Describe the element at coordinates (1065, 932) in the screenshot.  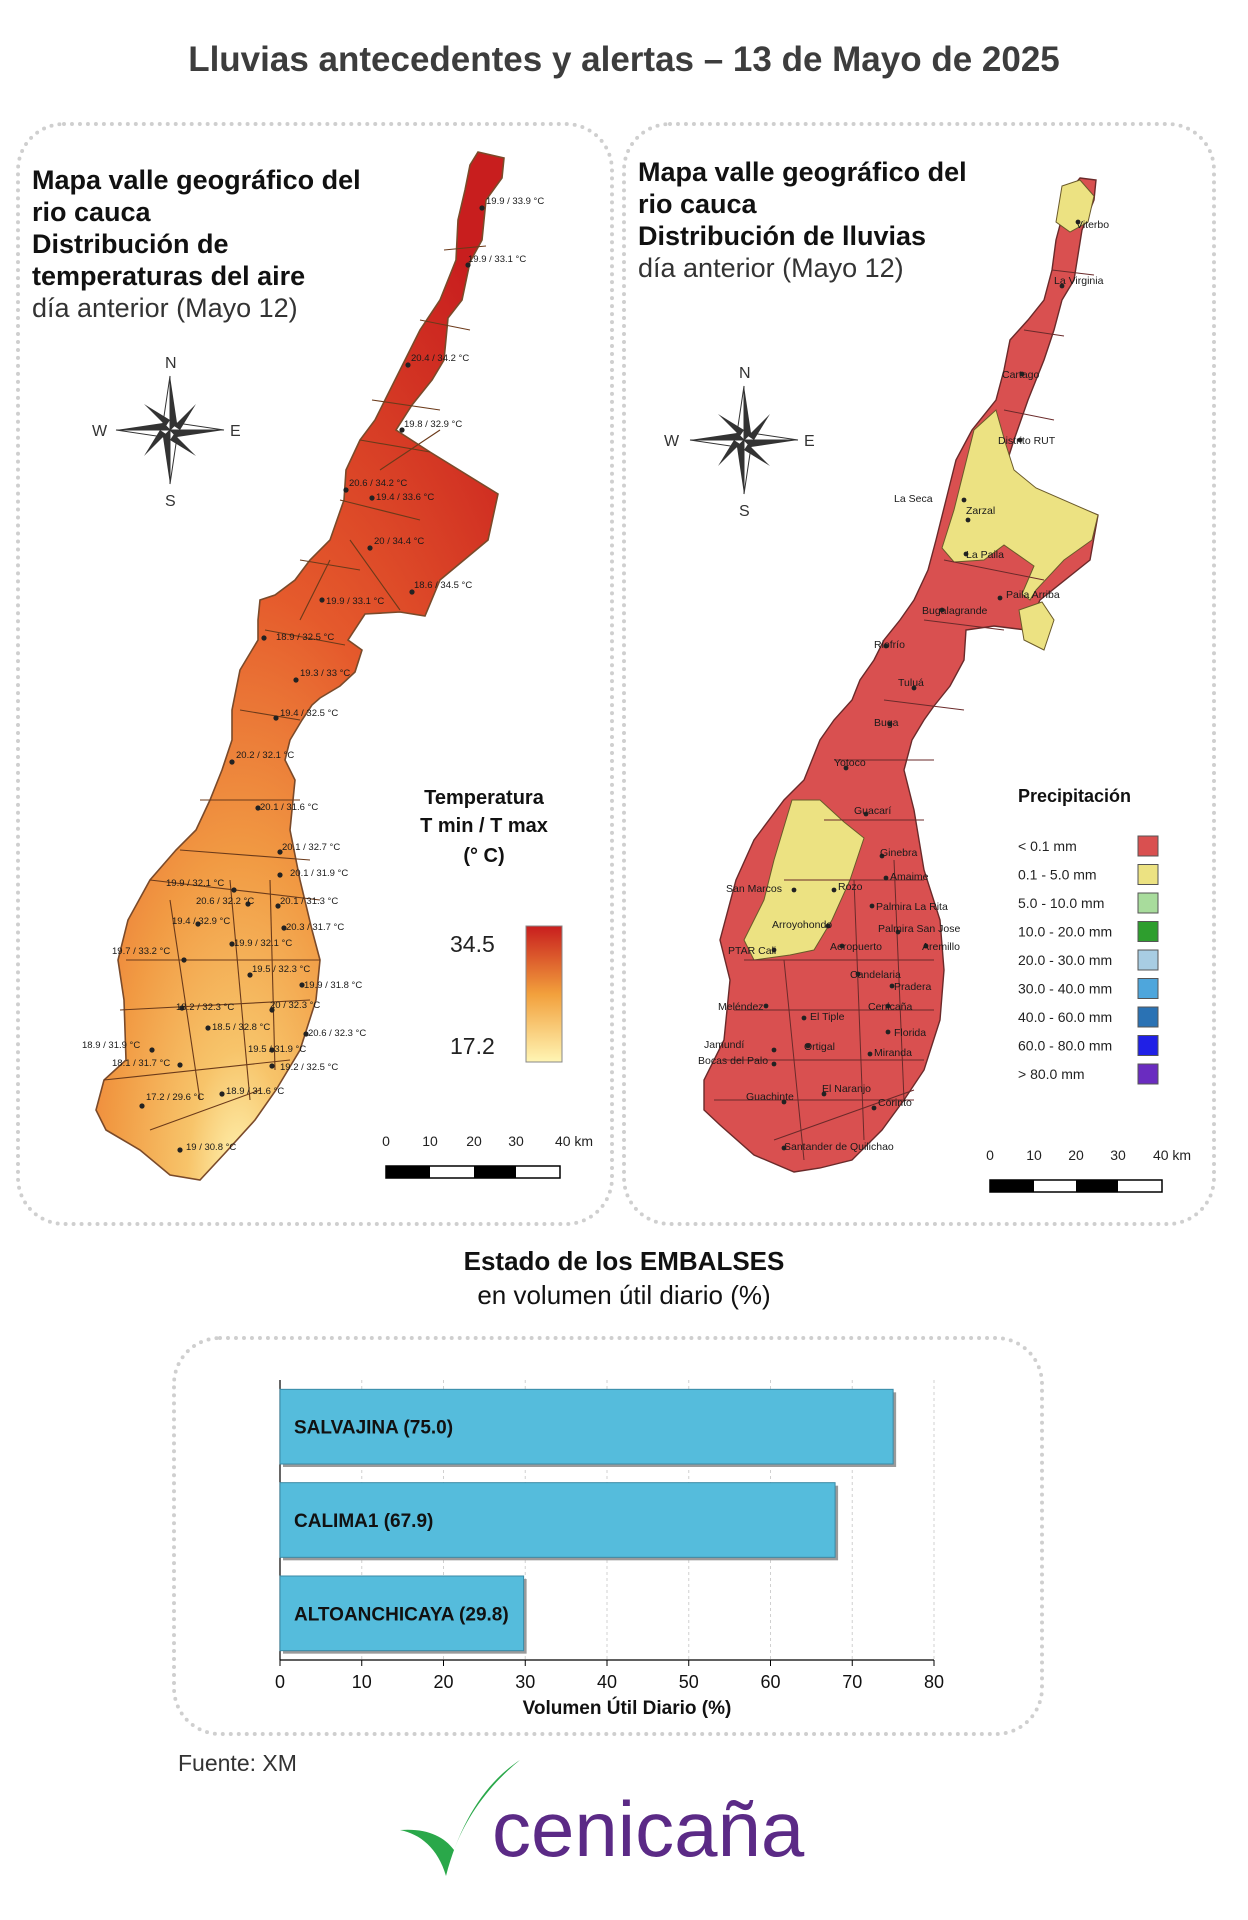
I see `legend-label: 10.0 - 20.0 mm` at that location.